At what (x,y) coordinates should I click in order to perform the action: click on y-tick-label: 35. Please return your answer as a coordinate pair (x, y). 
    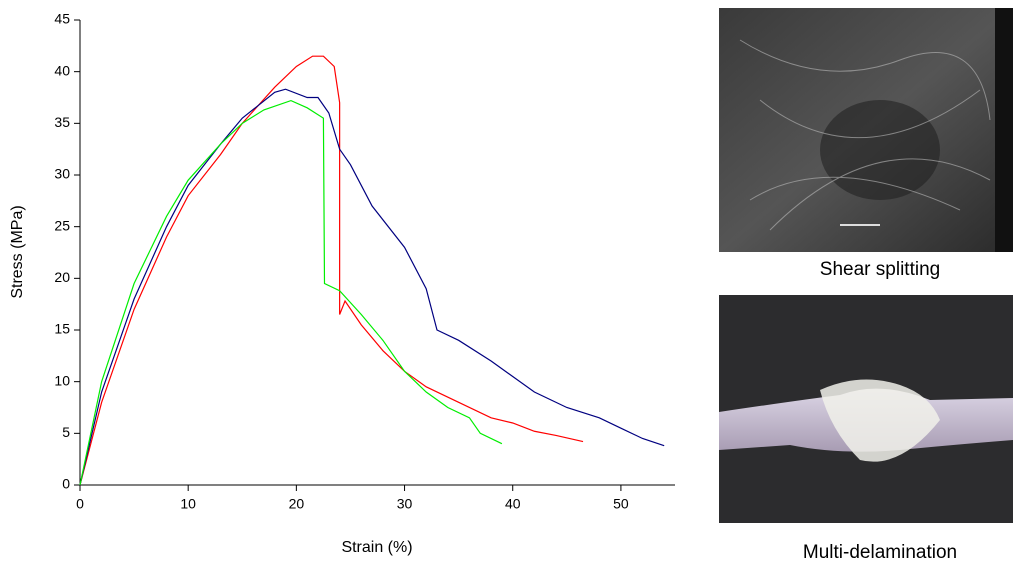
    Looking at the image, I should click on (62, 122).